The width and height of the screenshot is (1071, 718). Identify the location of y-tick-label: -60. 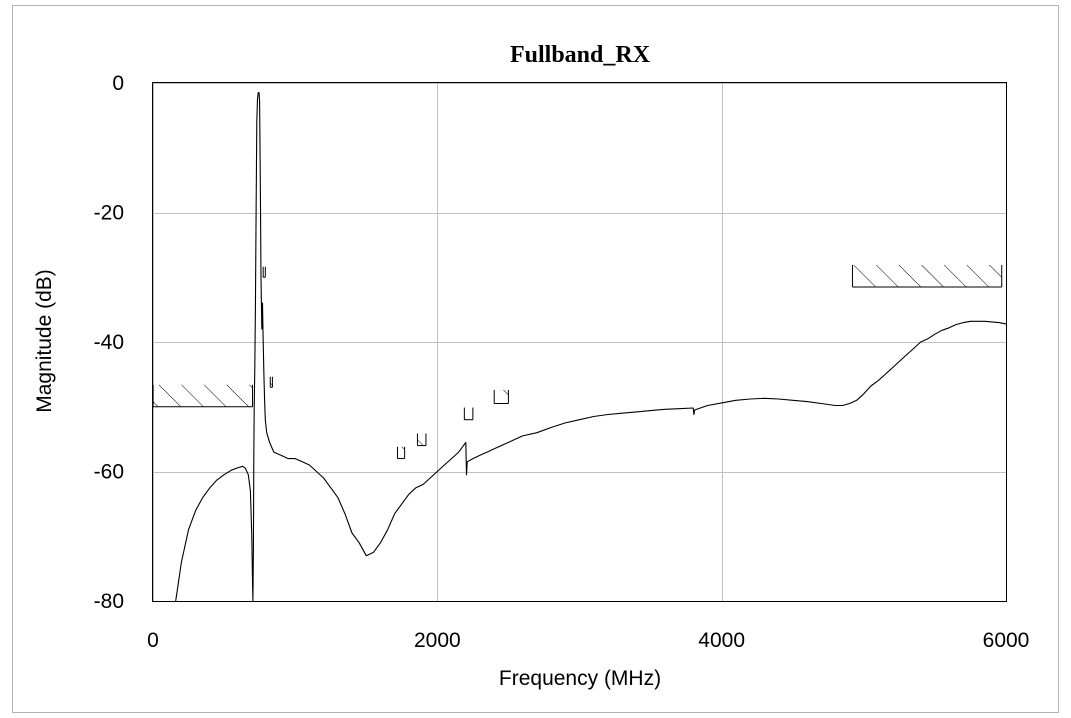
(109, 472).